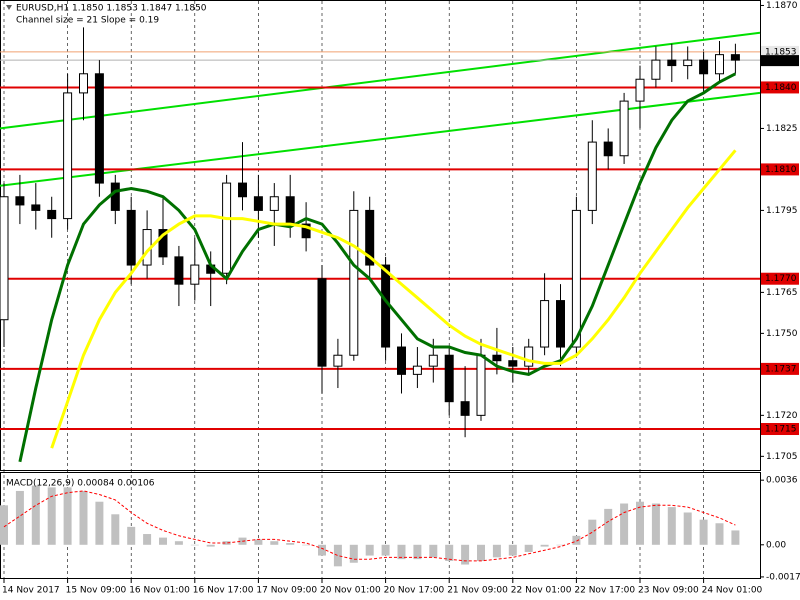  I want to click on bid-box, so click(780, 61).